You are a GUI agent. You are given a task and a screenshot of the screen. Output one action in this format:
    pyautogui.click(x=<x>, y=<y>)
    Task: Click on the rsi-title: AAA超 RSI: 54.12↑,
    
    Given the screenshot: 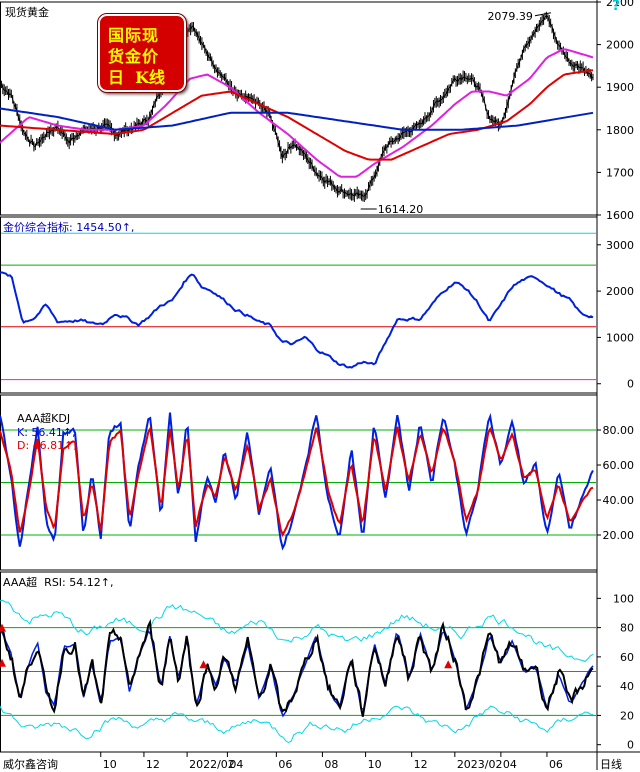 What is the action you would take?
    pyautogui.click(x=58, y=582)
    